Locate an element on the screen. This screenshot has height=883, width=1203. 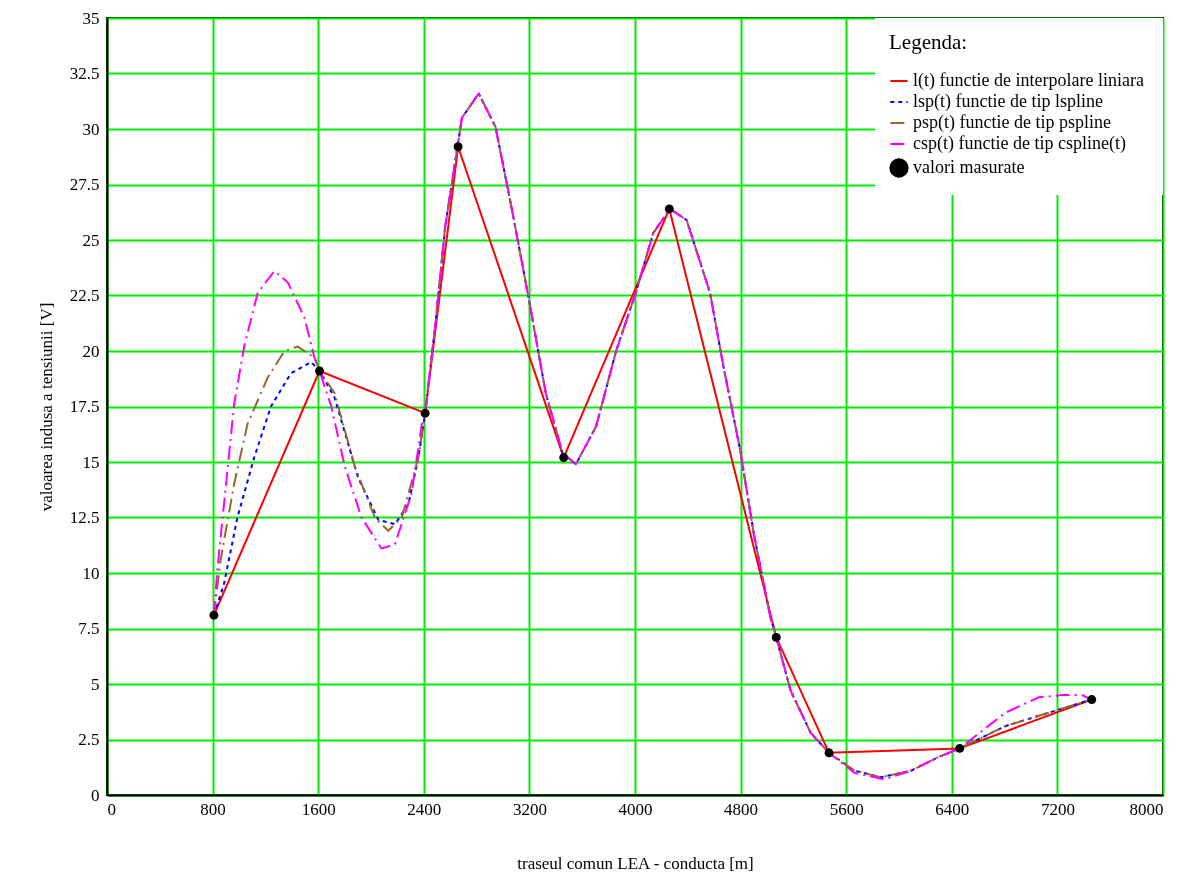
y-tick-label: 12.5 is located at coordinates (84, 517).